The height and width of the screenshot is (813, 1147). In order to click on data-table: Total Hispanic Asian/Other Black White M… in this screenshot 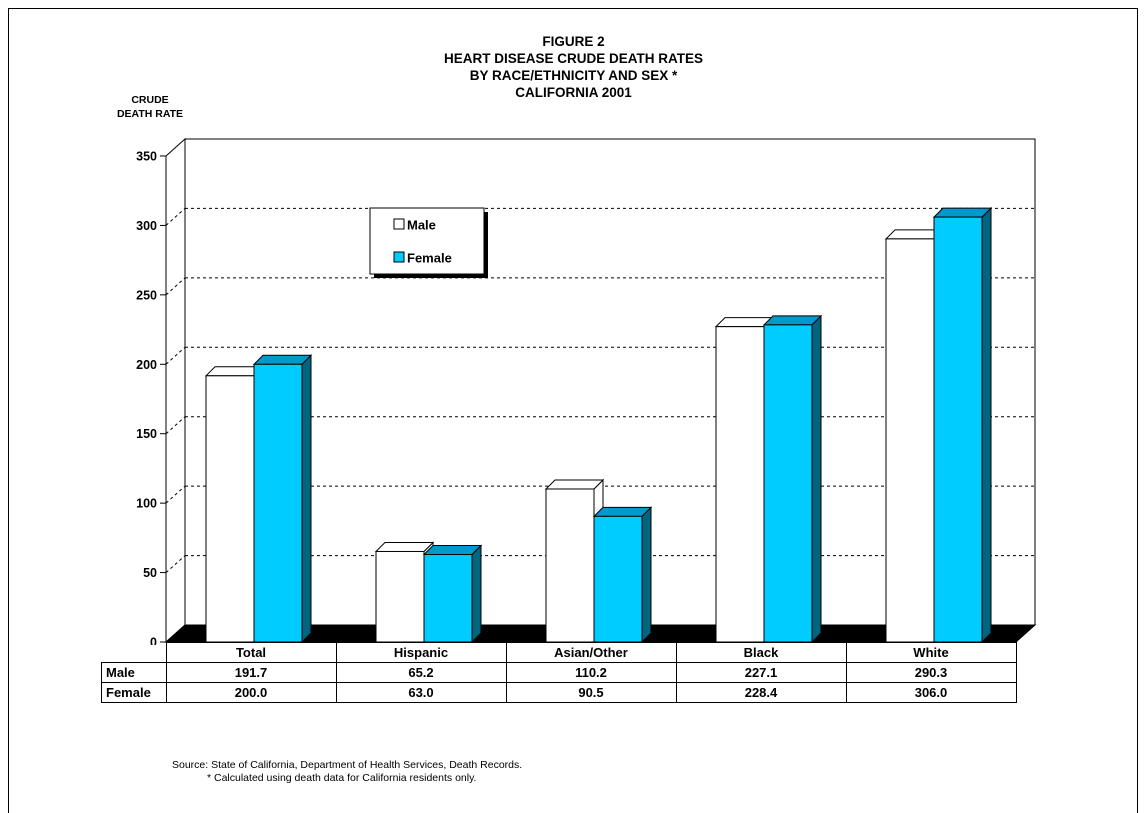, I will do `click(559, 672)`.